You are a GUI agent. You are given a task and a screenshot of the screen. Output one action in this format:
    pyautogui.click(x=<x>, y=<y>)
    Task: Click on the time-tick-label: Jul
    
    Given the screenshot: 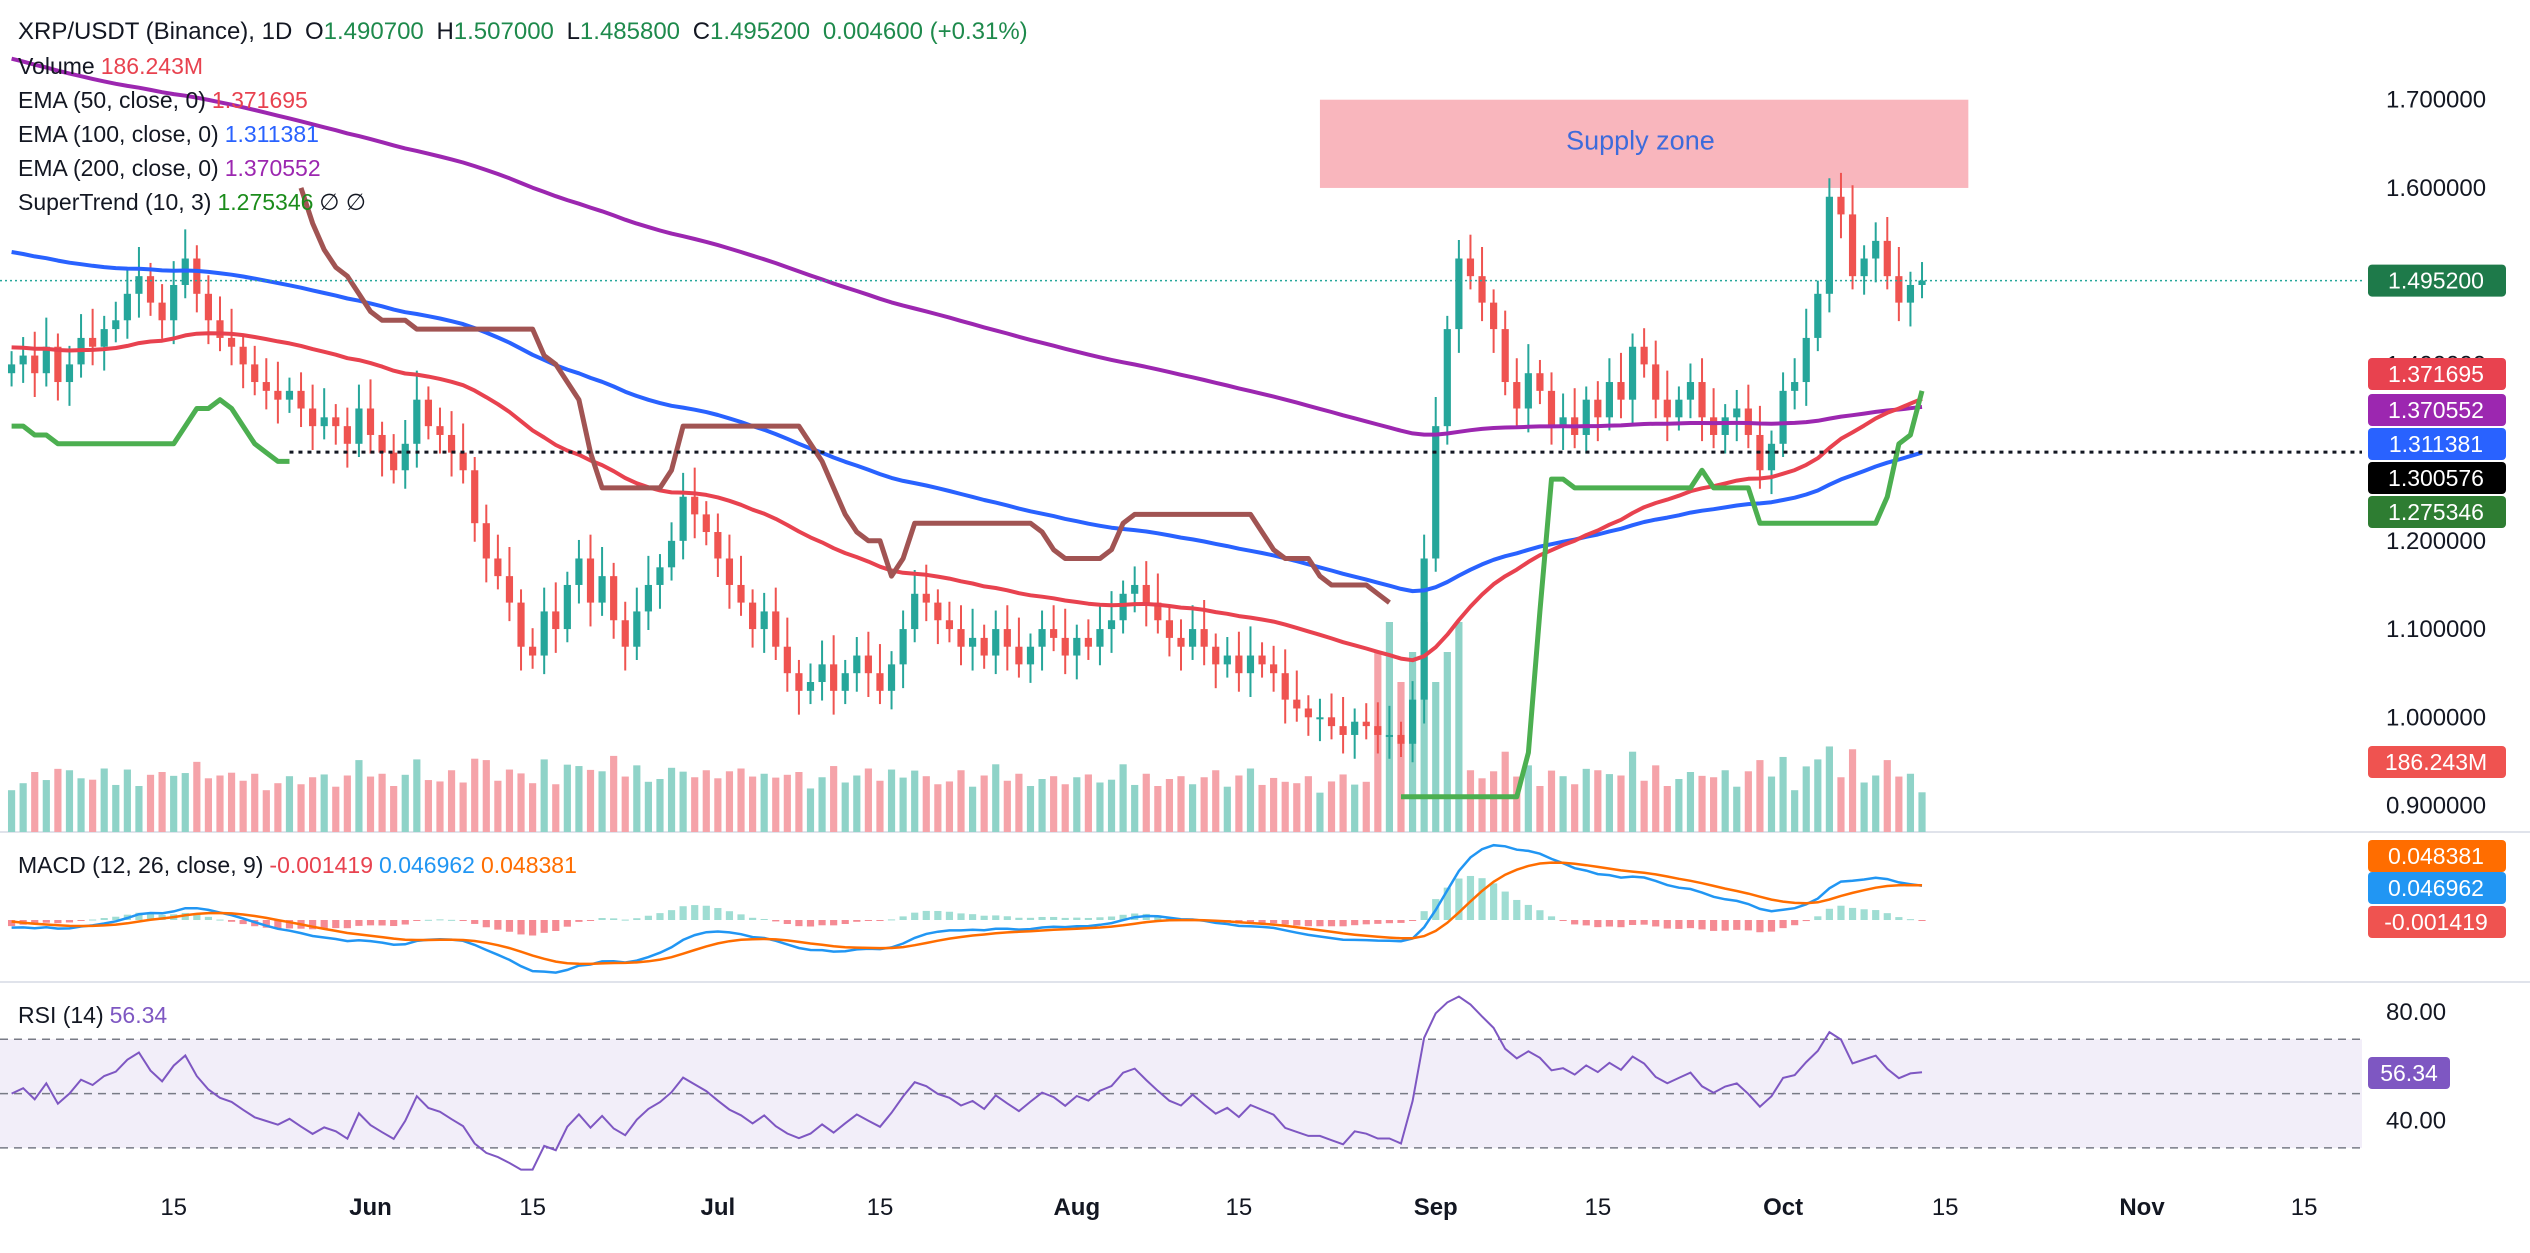 What is the action you would take?
    pyautogui.click(x=718, y=1207)
    